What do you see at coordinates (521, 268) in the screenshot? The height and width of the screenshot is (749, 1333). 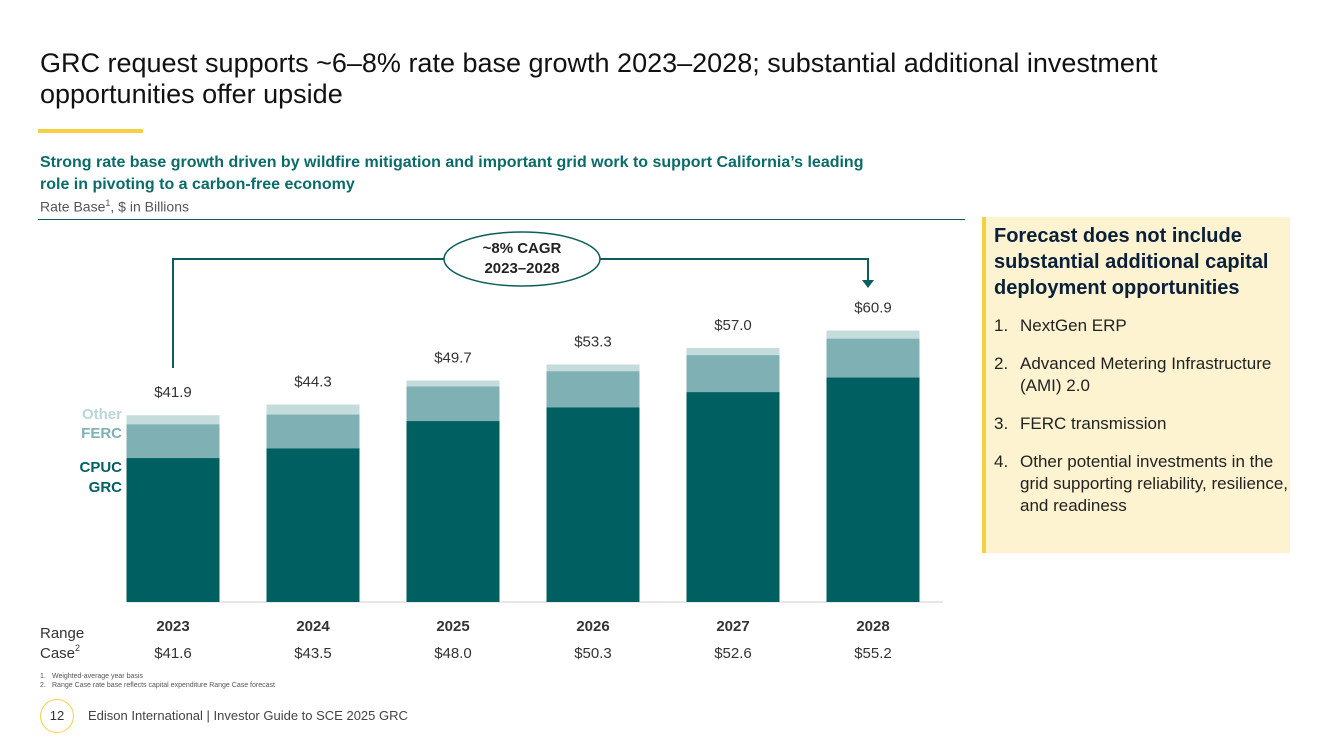 I see `cagr-label: 2023–2028` at bounding box center [521, 268].